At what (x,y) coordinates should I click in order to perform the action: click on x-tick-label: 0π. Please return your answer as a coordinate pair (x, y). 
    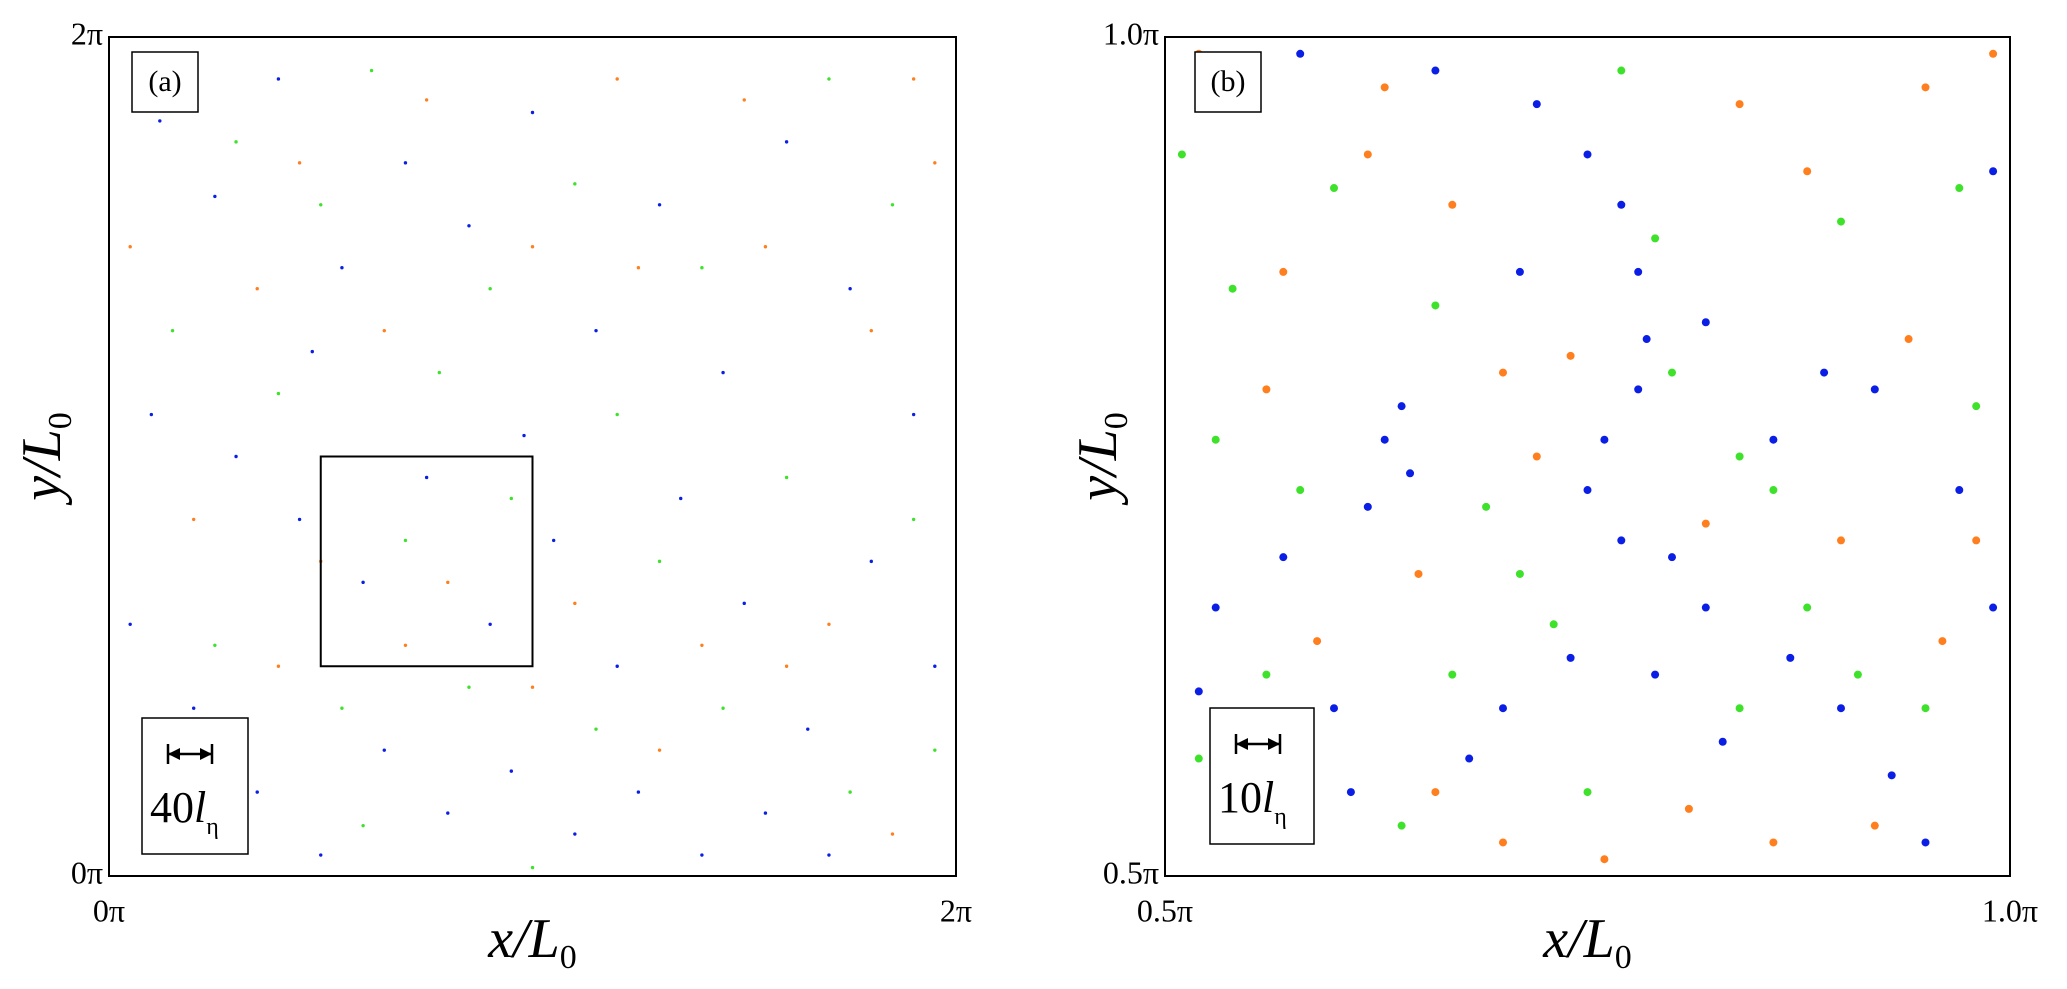
    Looking at the image, I should click on (109, 910).